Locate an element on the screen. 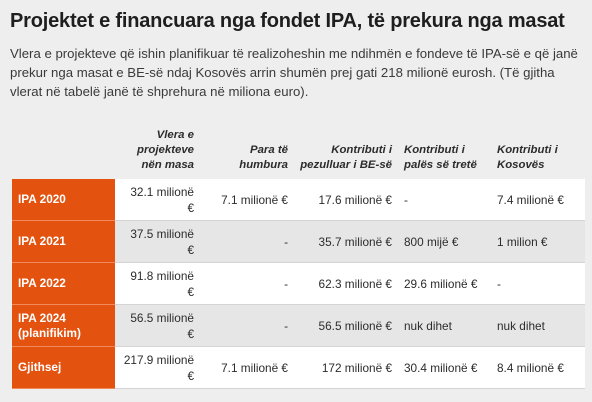 Image resolution: width=592 pixels, height=402 pixels. cell-kosovo: 8.4 milionë € is located at coordinates (538, 368).